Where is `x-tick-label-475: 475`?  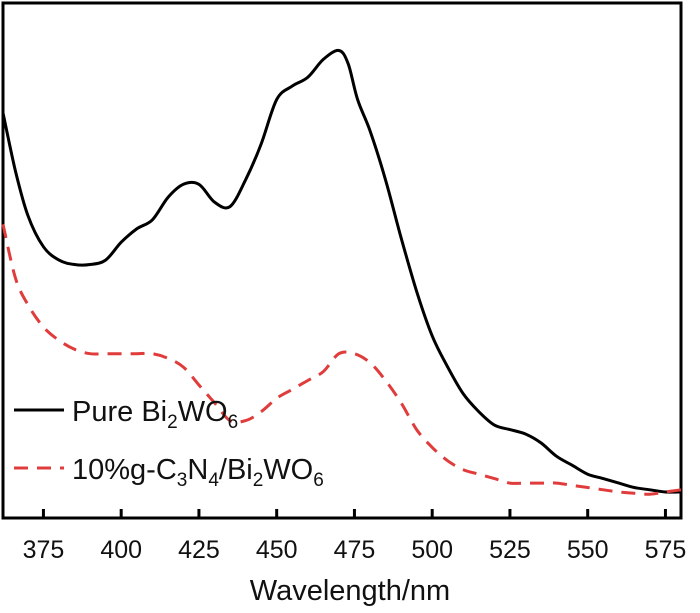
x-tick-label-475: 475 is located at coordinates (355, 550).